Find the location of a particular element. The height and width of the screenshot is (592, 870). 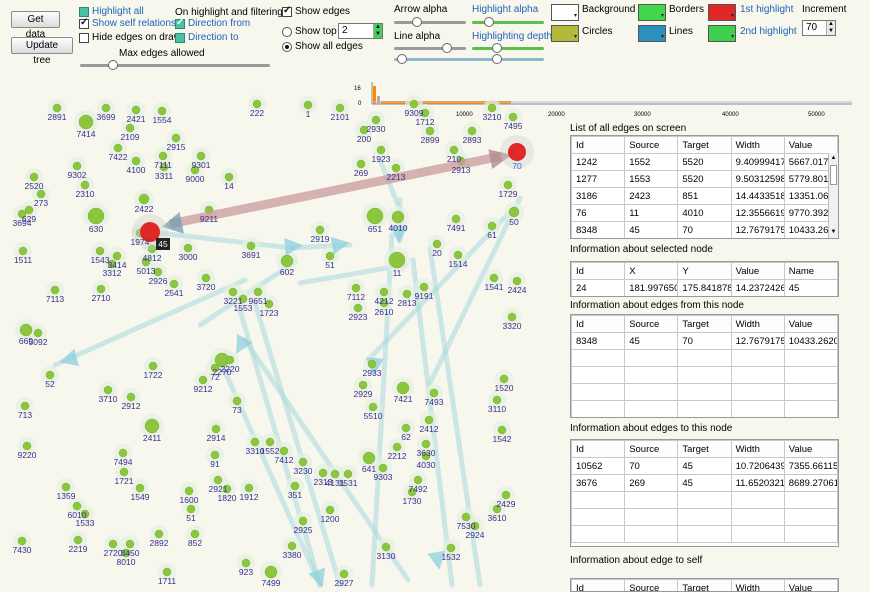

second-highlight-color-picker: ▾ is located at coordinates (722, 33).